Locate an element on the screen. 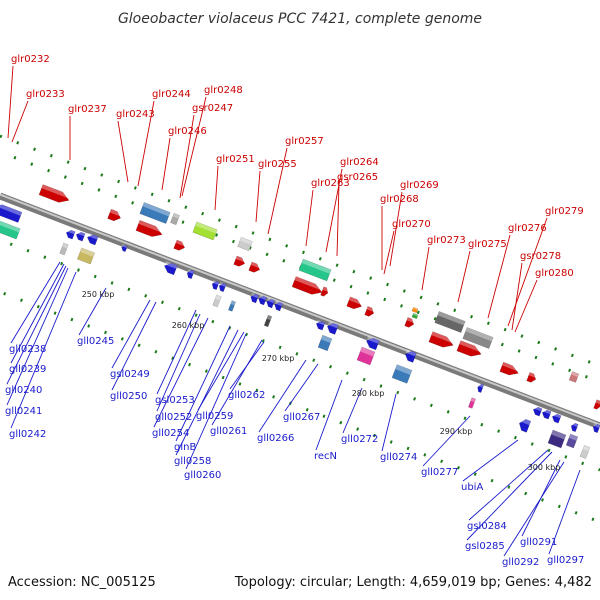 The image size is (600, 600). reverse-gene-label: gsl0284 is located at coordinates (487, 526).